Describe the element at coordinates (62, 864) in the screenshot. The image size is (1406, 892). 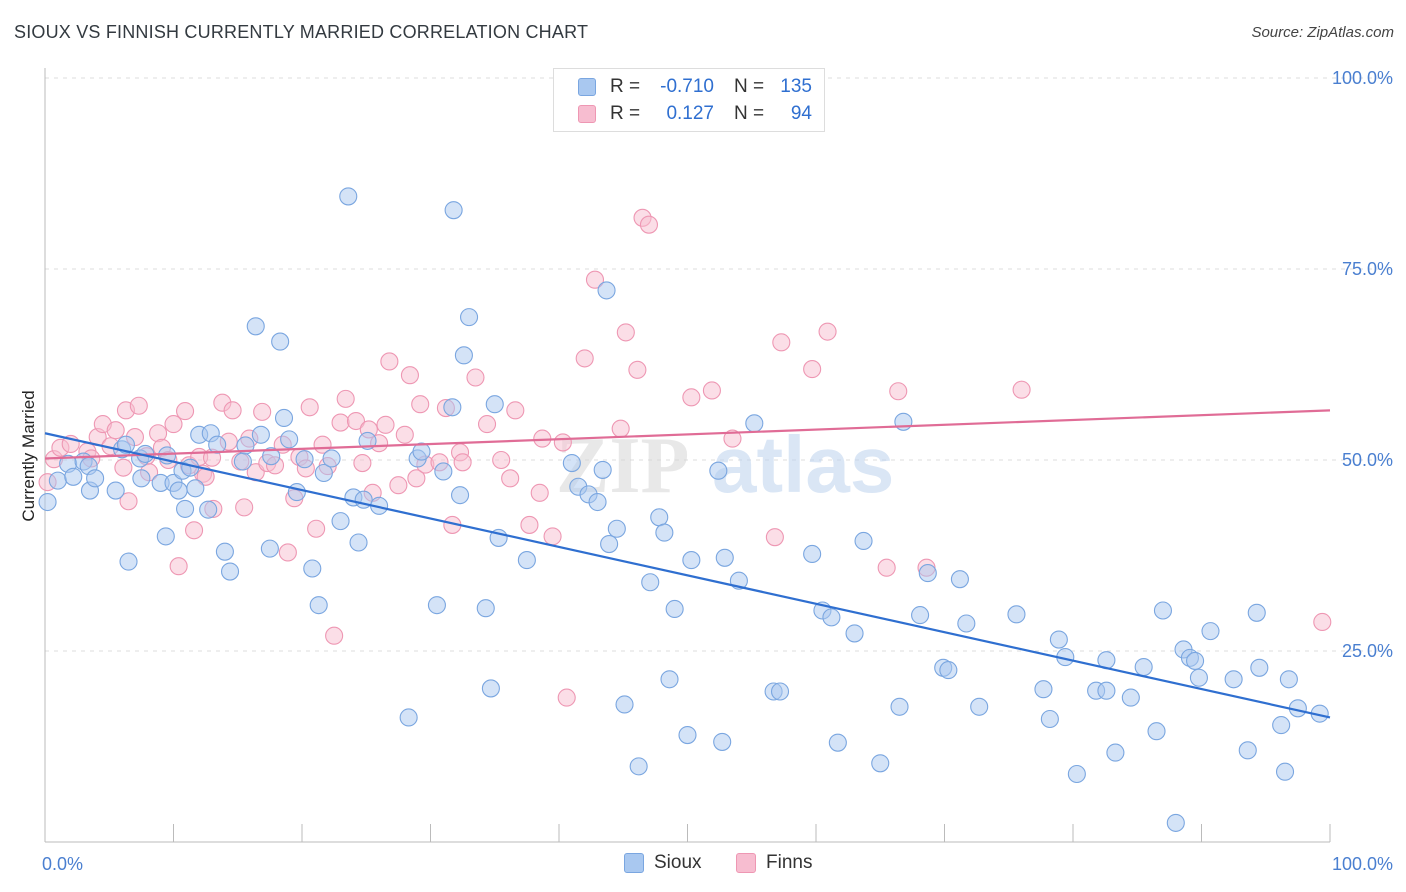
I see `x-tick-label: 0.0%` at that location.